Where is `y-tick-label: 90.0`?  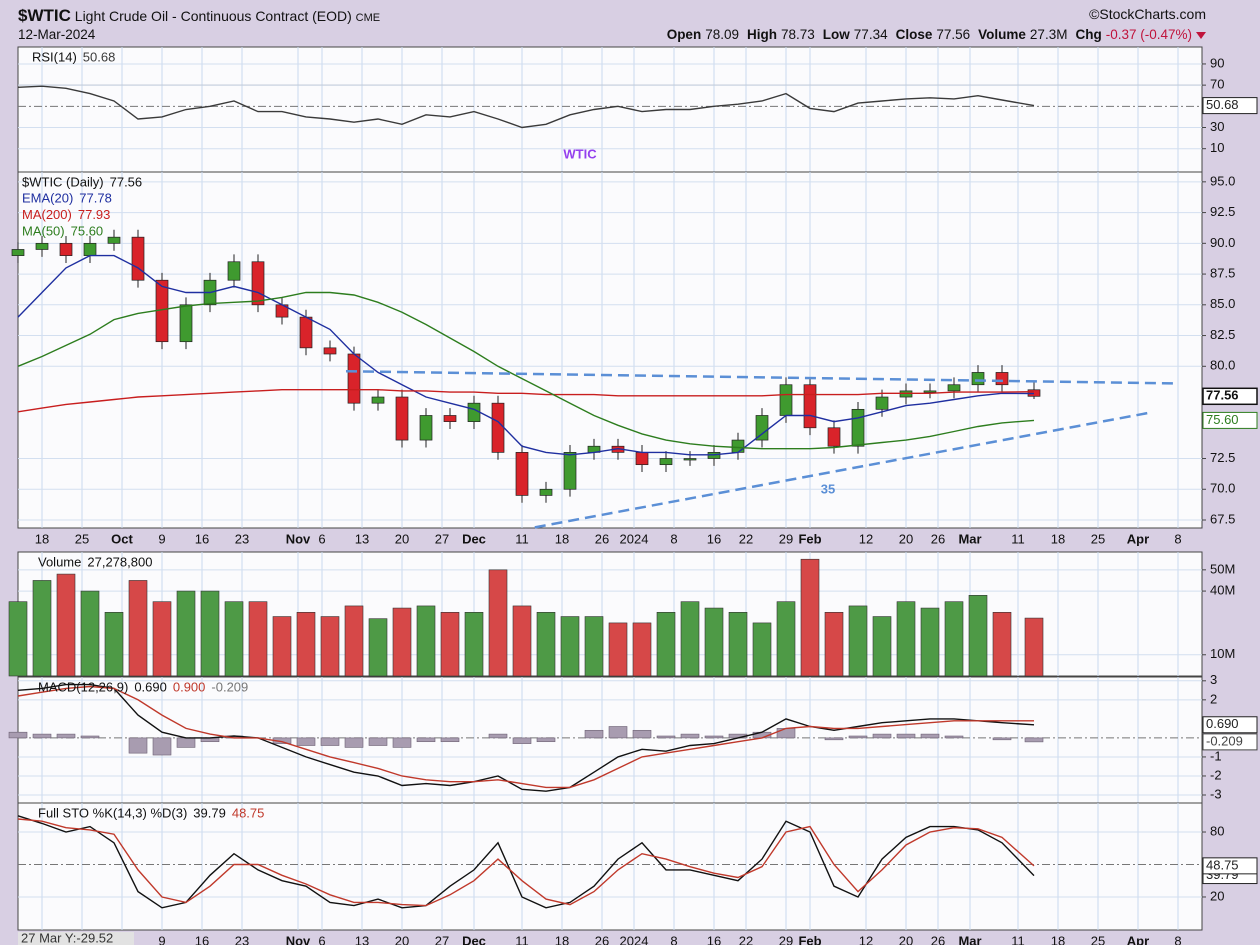 y-tick-label: 90.0 is located at coordinates (1222, 242).